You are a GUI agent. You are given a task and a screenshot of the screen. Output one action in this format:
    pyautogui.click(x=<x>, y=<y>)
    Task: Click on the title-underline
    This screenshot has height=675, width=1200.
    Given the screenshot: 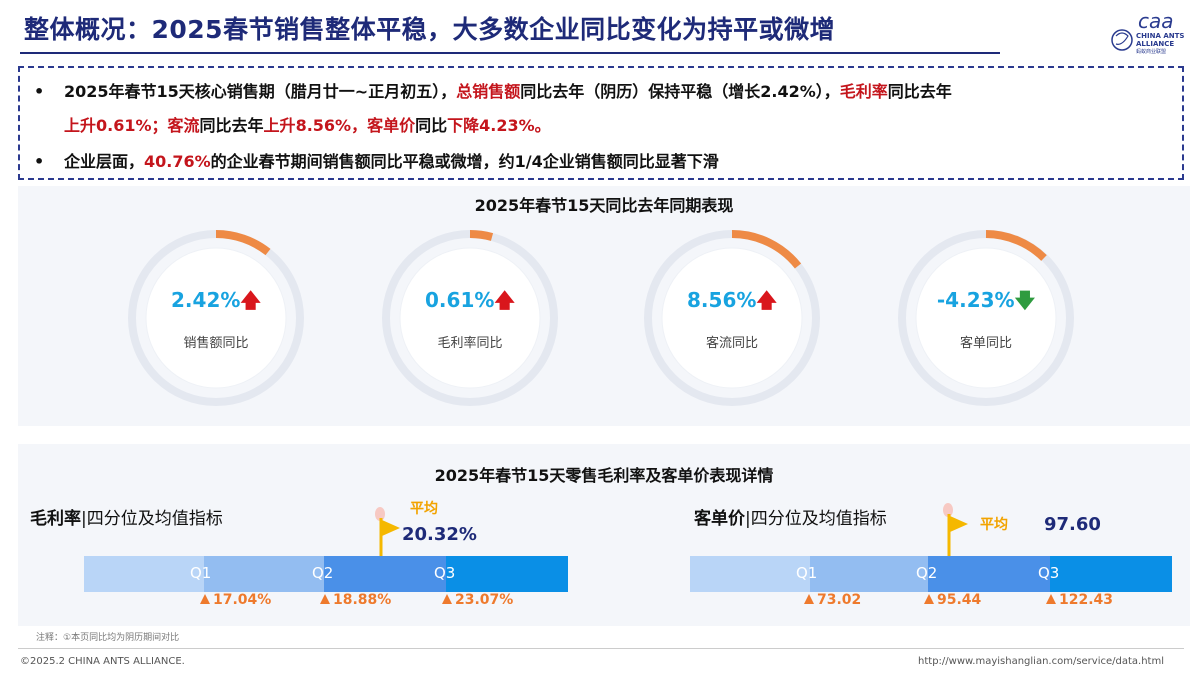 What is the action you would take?
    pyautogui.click(x=510, y=53)
    